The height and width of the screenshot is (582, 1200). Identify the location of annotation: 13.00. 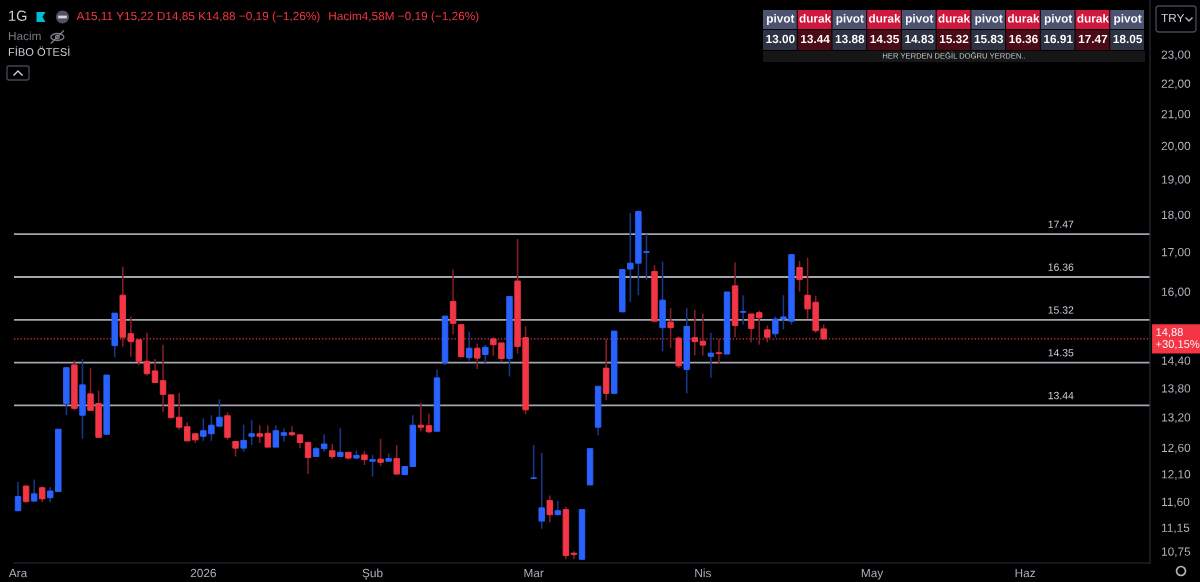
(780, 39).